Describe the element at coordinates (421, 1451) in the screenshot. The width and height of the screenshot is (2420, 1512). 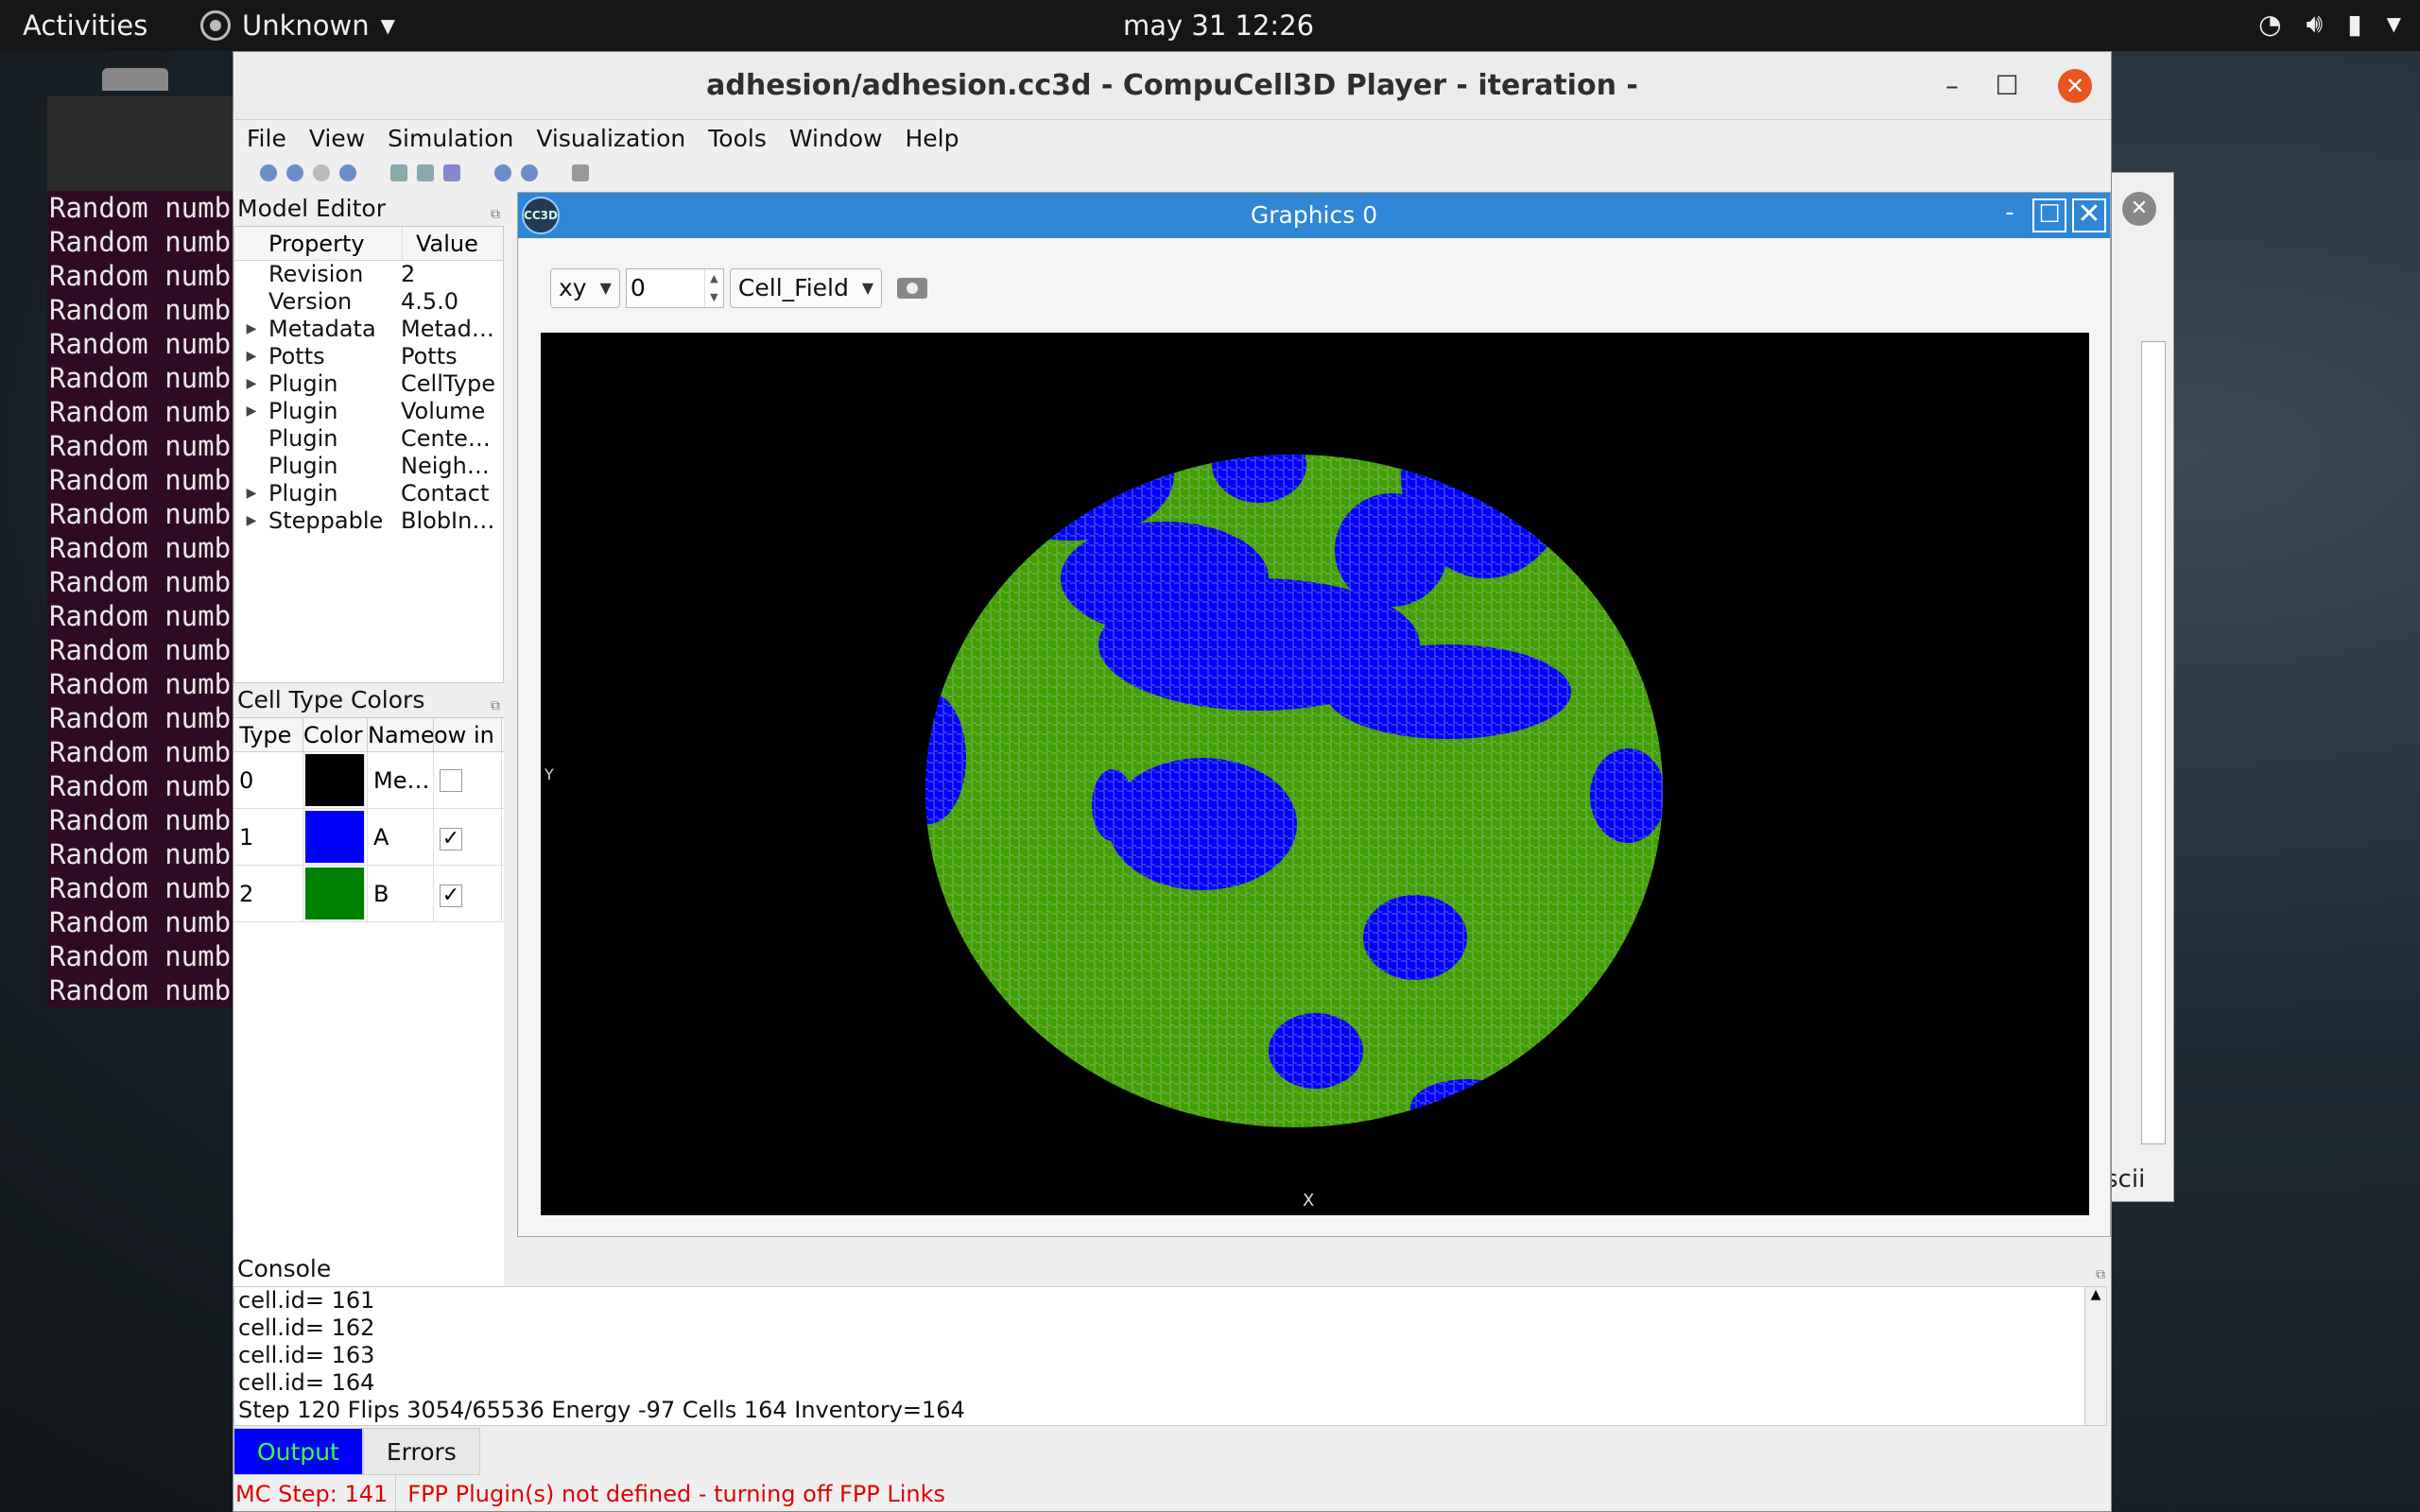
I see `tab-errors: Errors` at that location.